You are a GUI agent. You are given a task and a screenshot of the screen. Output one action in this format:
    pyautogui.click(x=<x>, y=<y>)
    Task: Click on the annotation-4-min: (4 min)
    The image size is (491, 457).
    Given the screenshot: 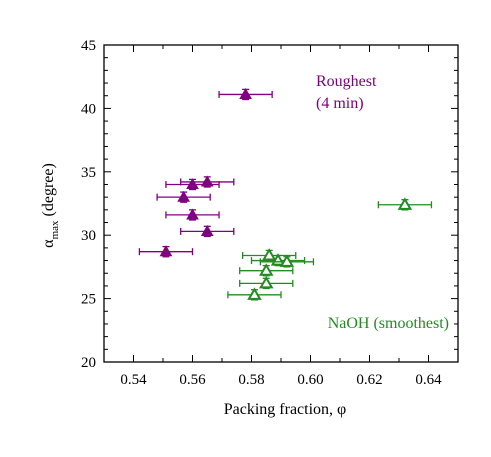 What is the action you would take?
    pyautogui.click(x=340, y=103)
    